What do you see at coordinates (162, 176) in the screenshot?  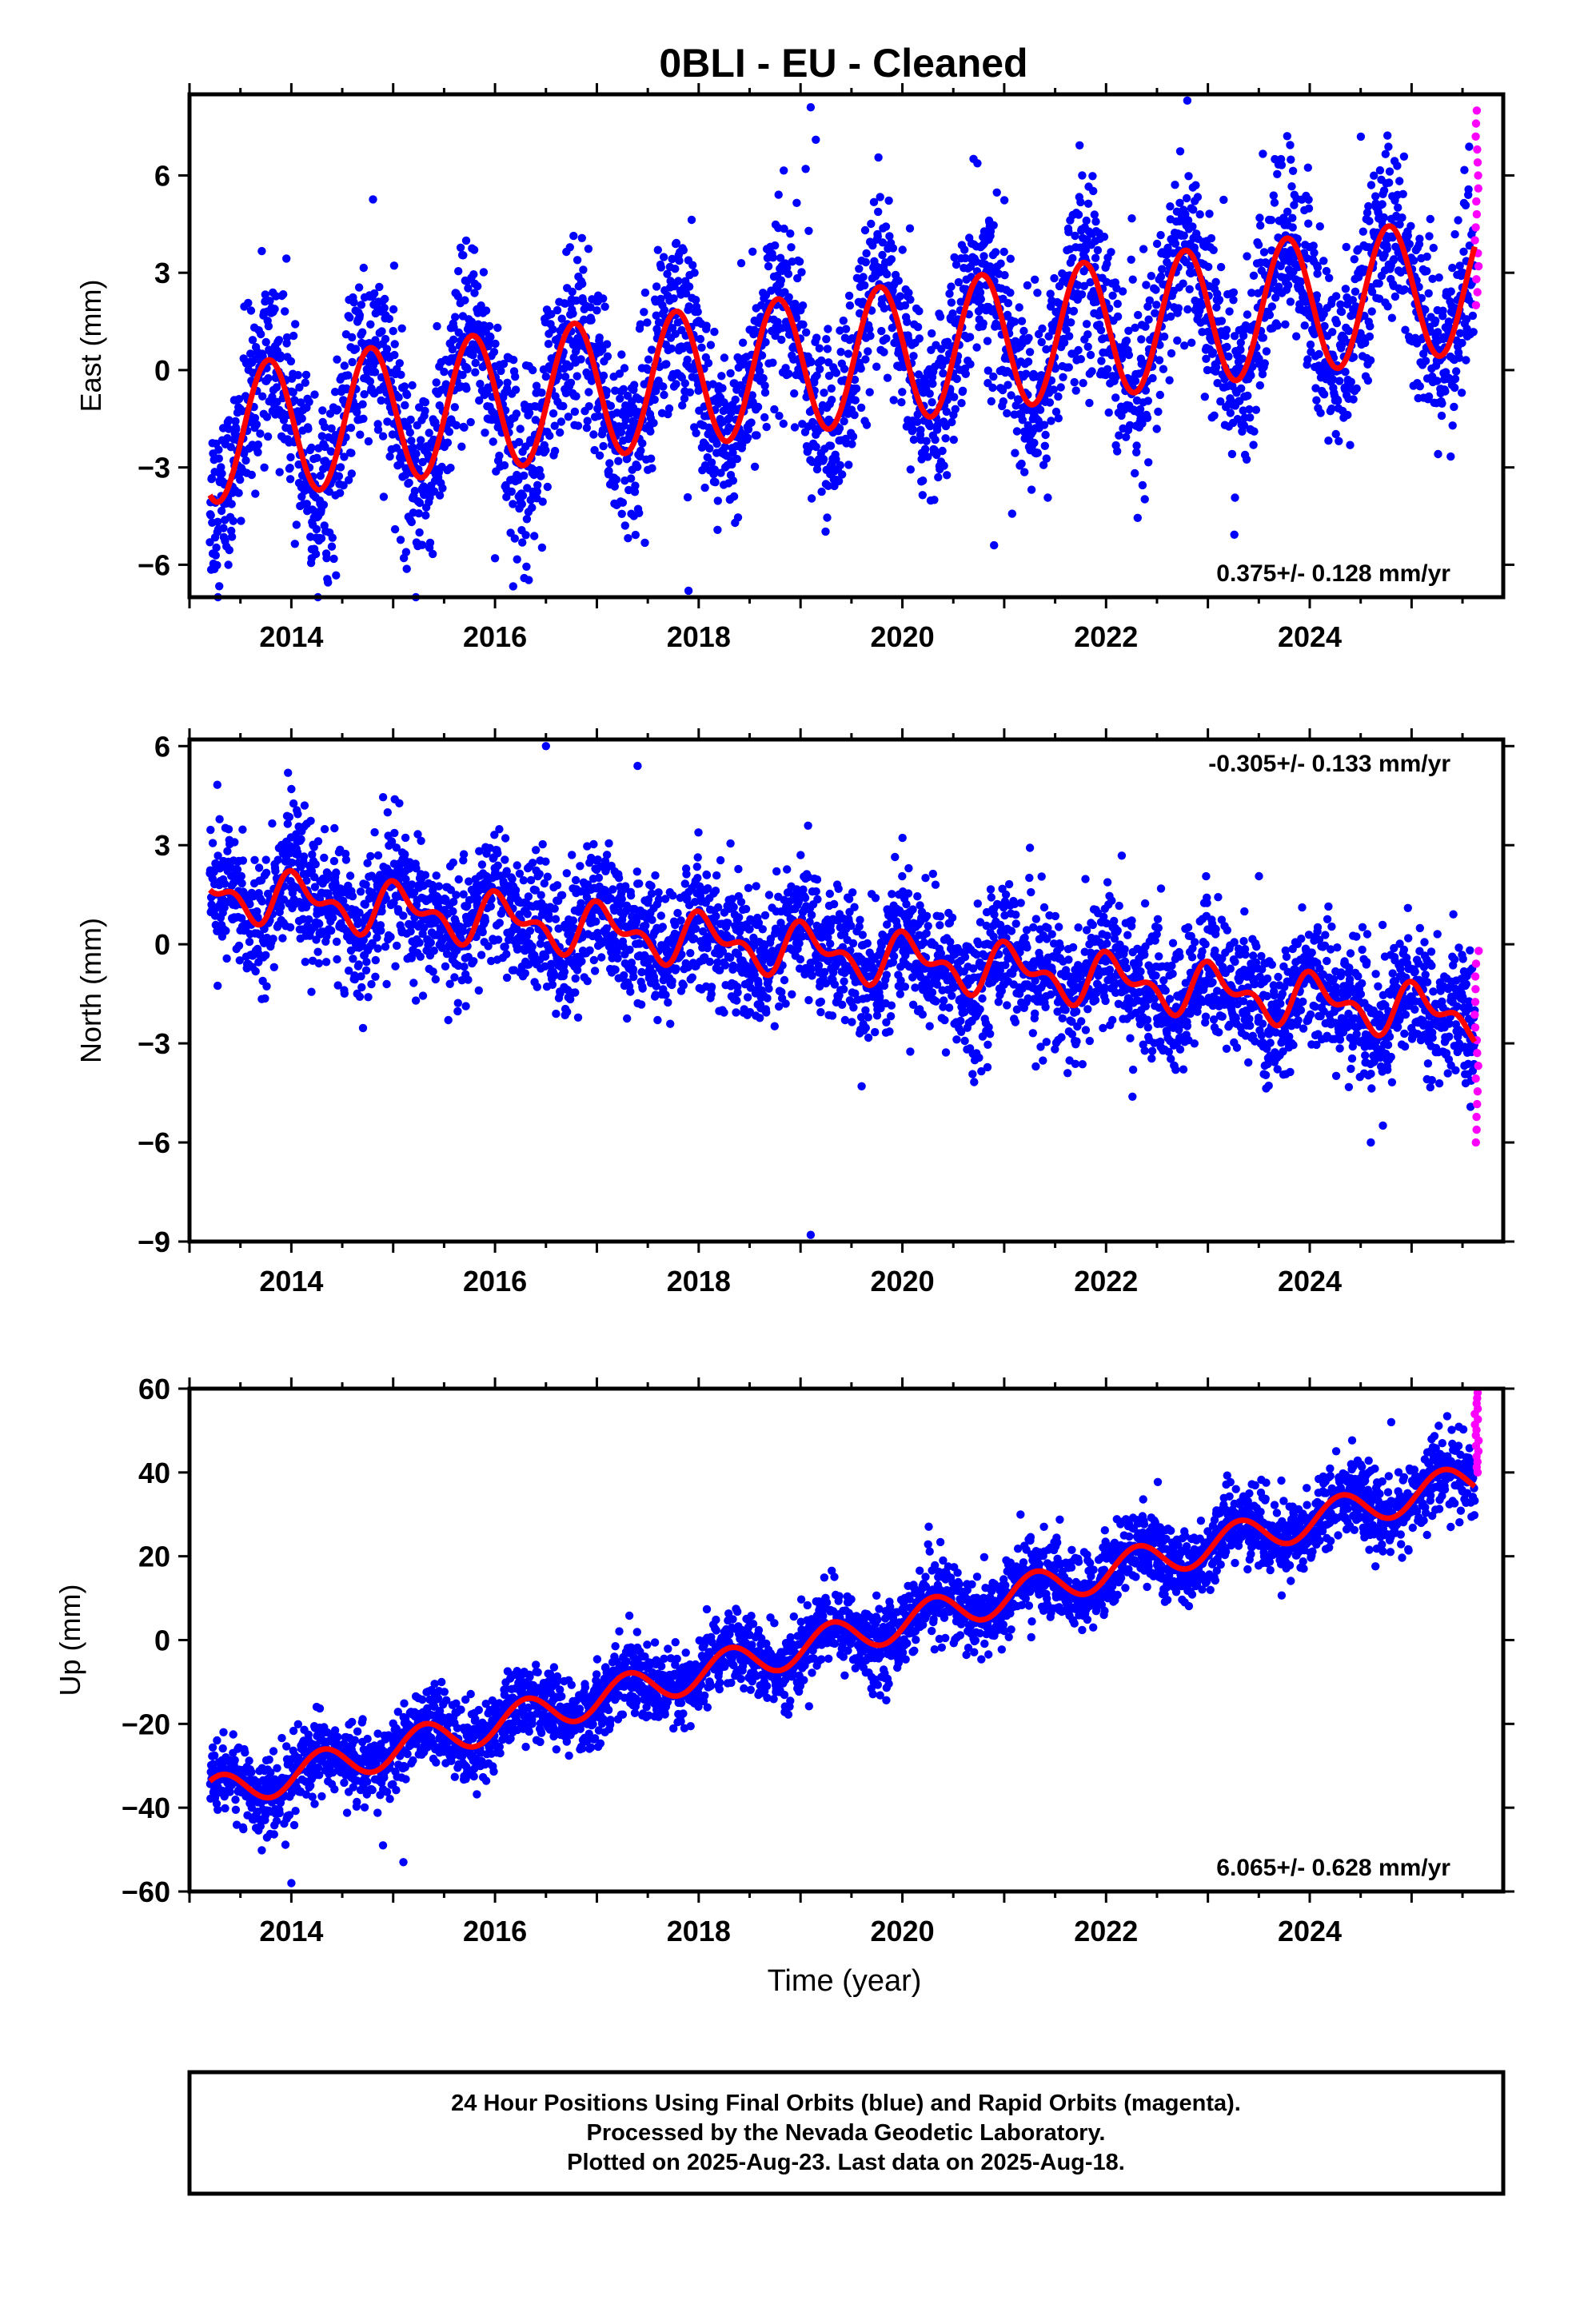 I see `y-tick-label: 6` at bounding box center [162, 176].